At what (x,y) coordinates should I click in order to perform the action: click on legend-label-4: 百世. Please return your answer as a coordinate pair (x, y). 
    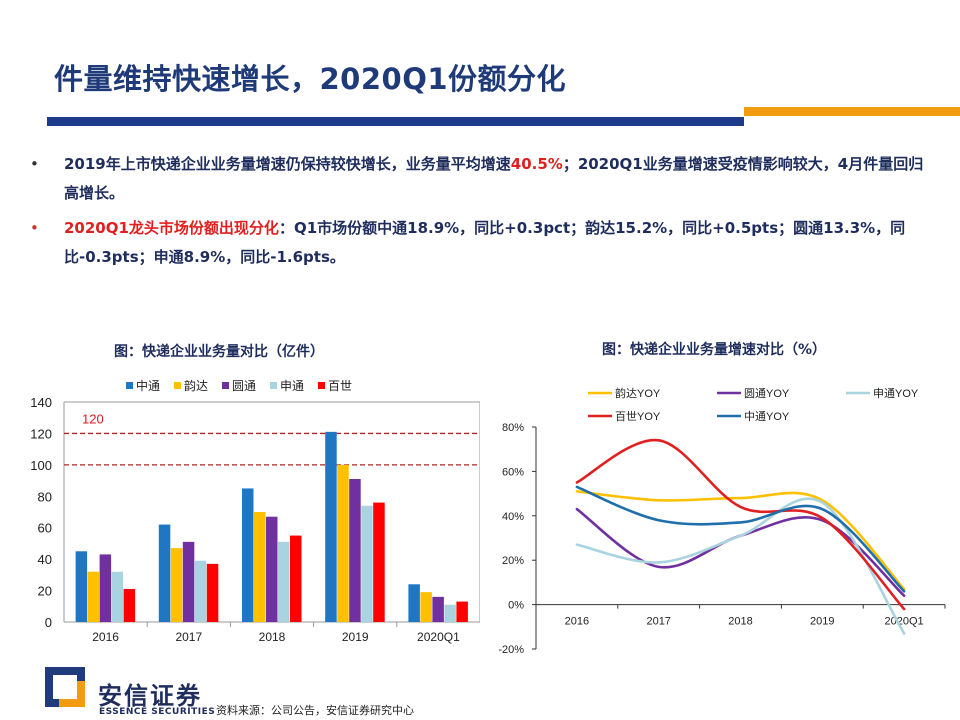
    Looking at the image, I should click on (340, 386).